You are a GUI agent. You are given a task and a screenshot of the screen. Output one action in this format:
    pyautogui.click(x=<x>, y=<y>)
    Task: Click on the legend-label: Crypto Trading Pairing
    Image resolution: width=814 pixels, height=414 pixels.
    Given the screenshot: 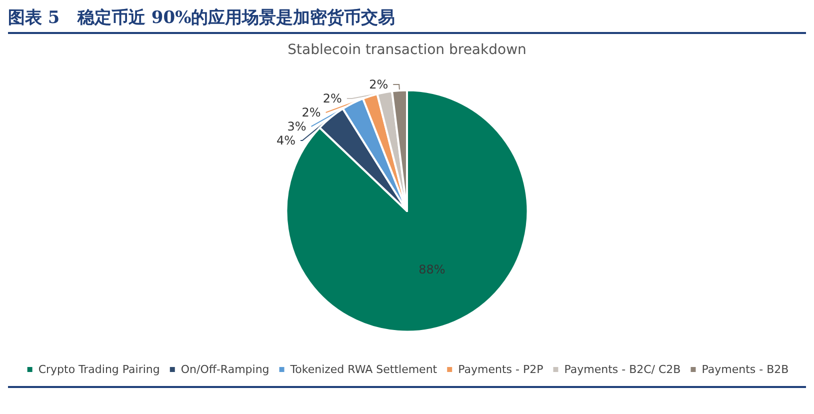 What is the action you would take?
    pyautogui.click(x=99, y=369)
    